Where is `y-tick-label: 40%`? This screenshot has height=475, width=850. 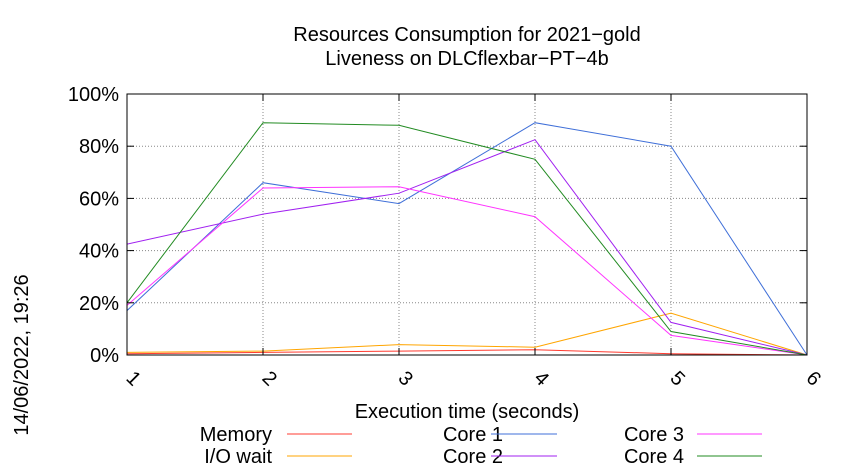
y-tick-label: 40% is located at coordinates (99, 252).